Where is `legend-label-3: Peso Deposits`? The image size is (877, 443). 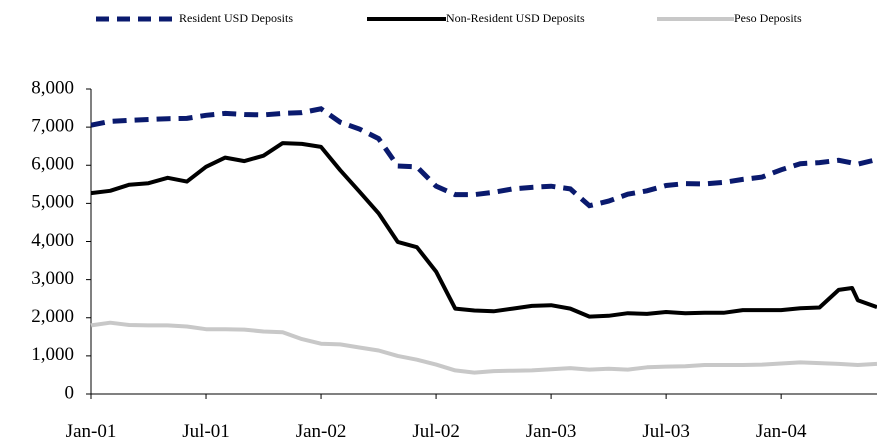 legend-label-3: Peso Deposits is located at coordinates (768, 18).